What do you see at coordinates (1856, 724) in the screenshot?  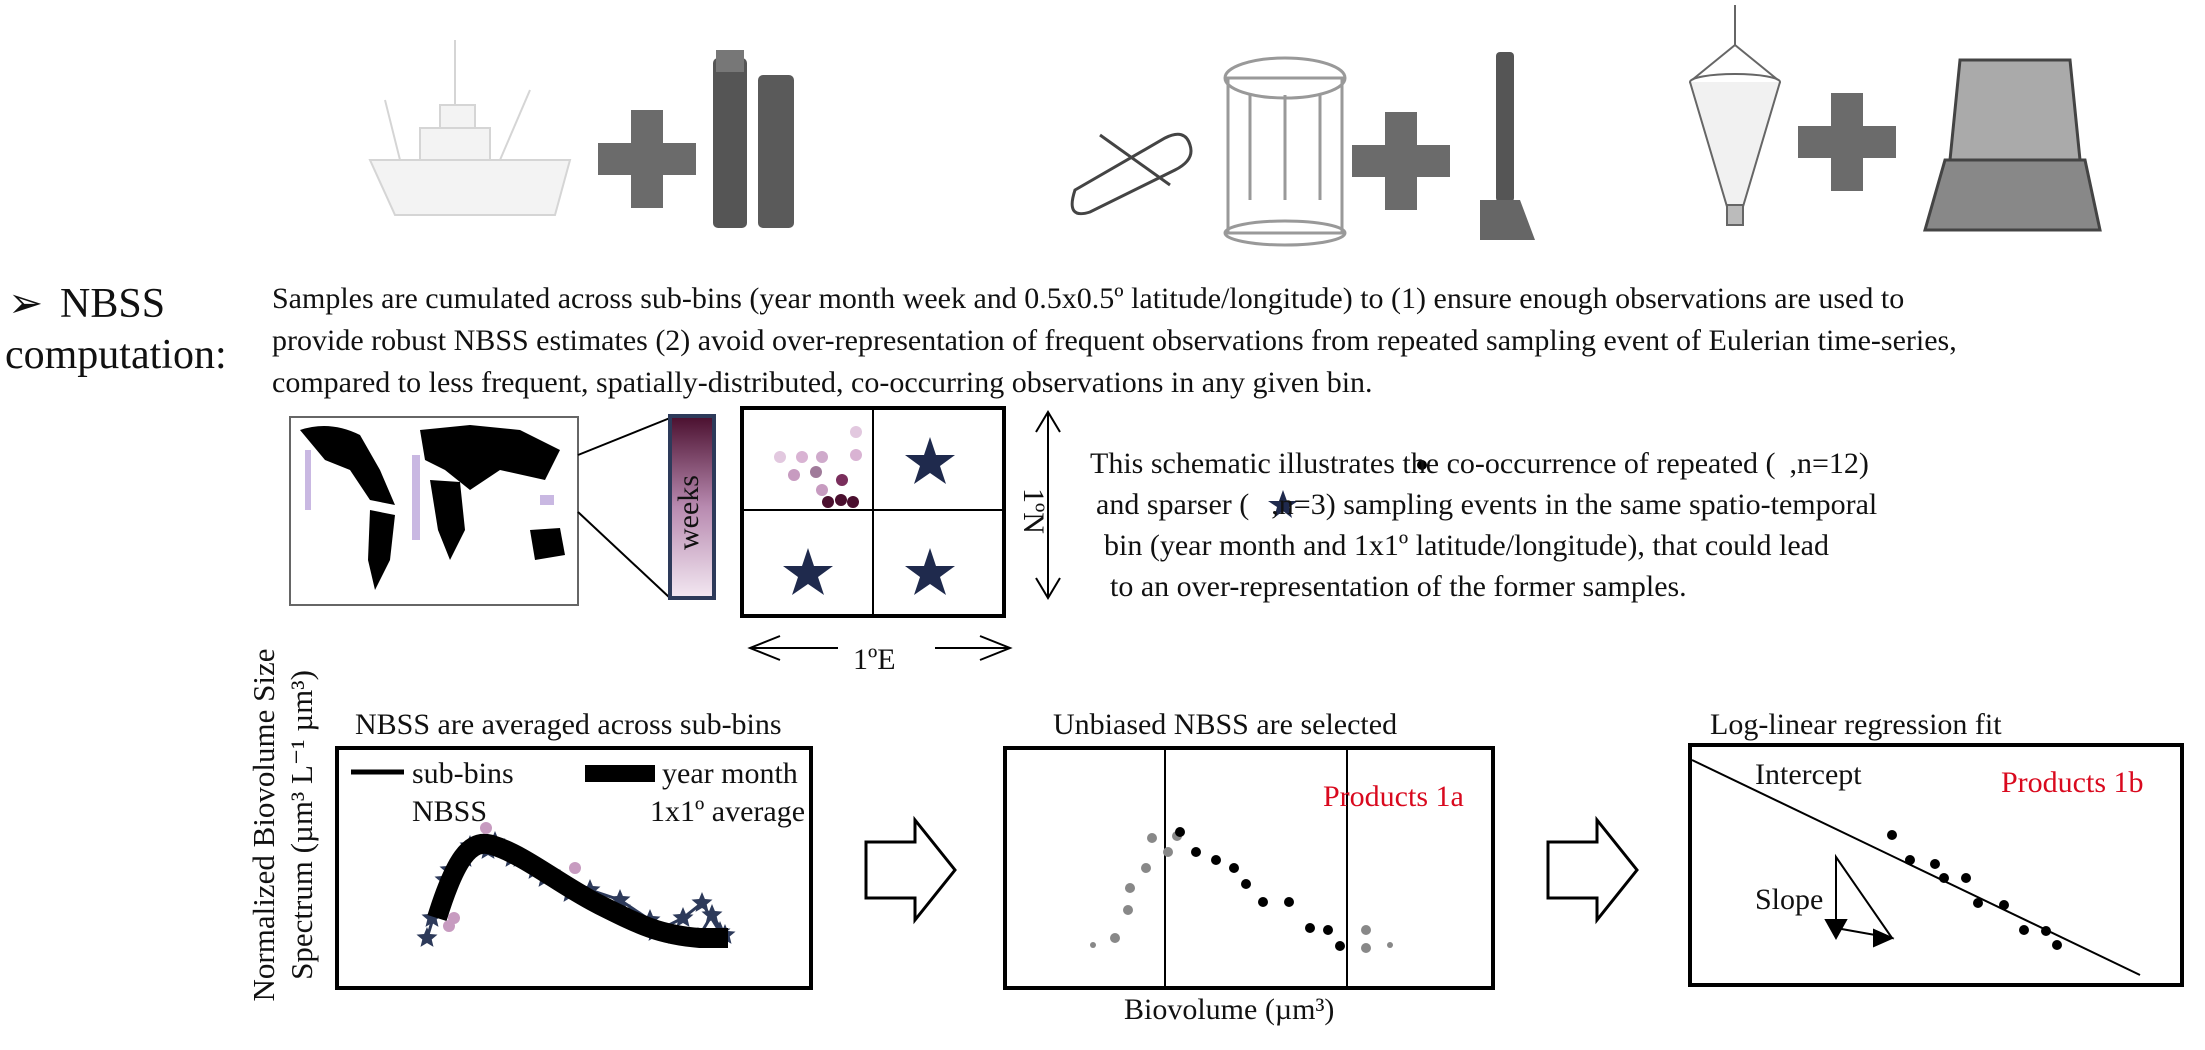 I see `panel3-title: Log-linear regression fit` at bounding box center [1856, 724].